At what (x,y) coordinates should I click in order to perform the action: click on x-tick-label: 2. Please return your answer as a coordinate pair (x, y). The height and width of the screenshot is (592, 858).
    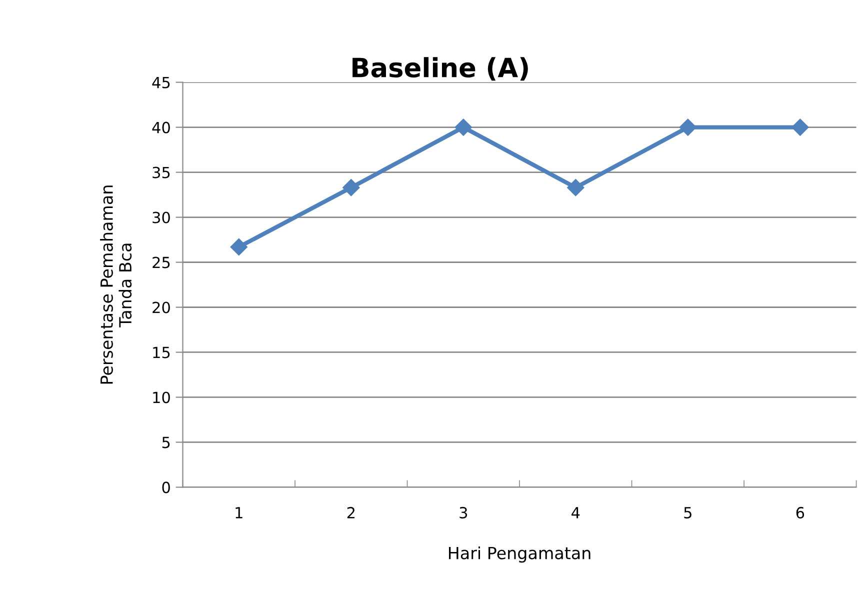
    Looking at the image, I should click on (350, 512).